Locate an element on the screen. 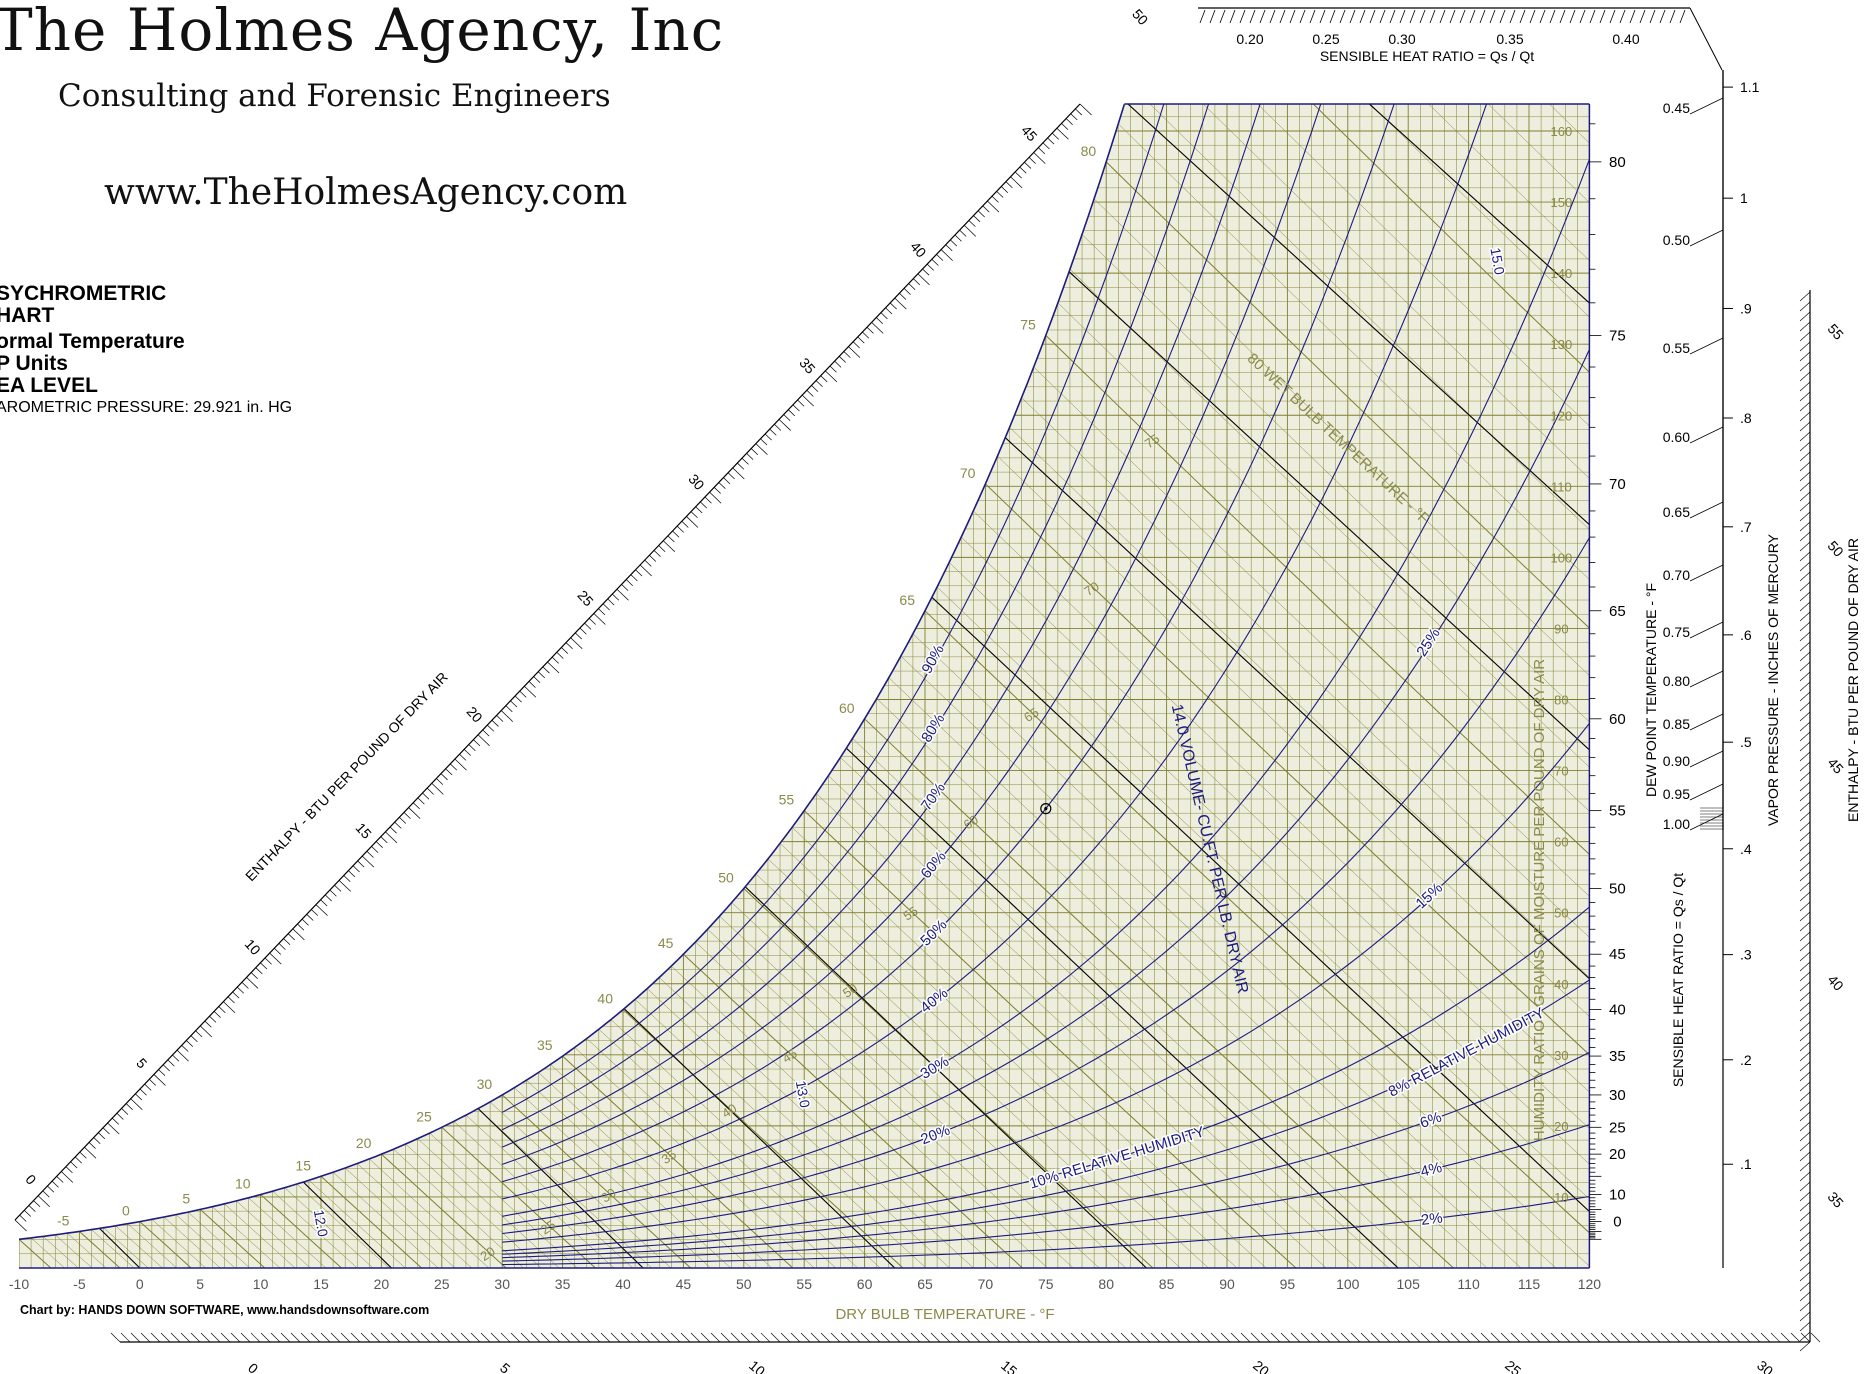 The width and height of the screenshot is (1875, 1374). enthalpy-bottom-label: 10 is located at coordinates (757, 1365).